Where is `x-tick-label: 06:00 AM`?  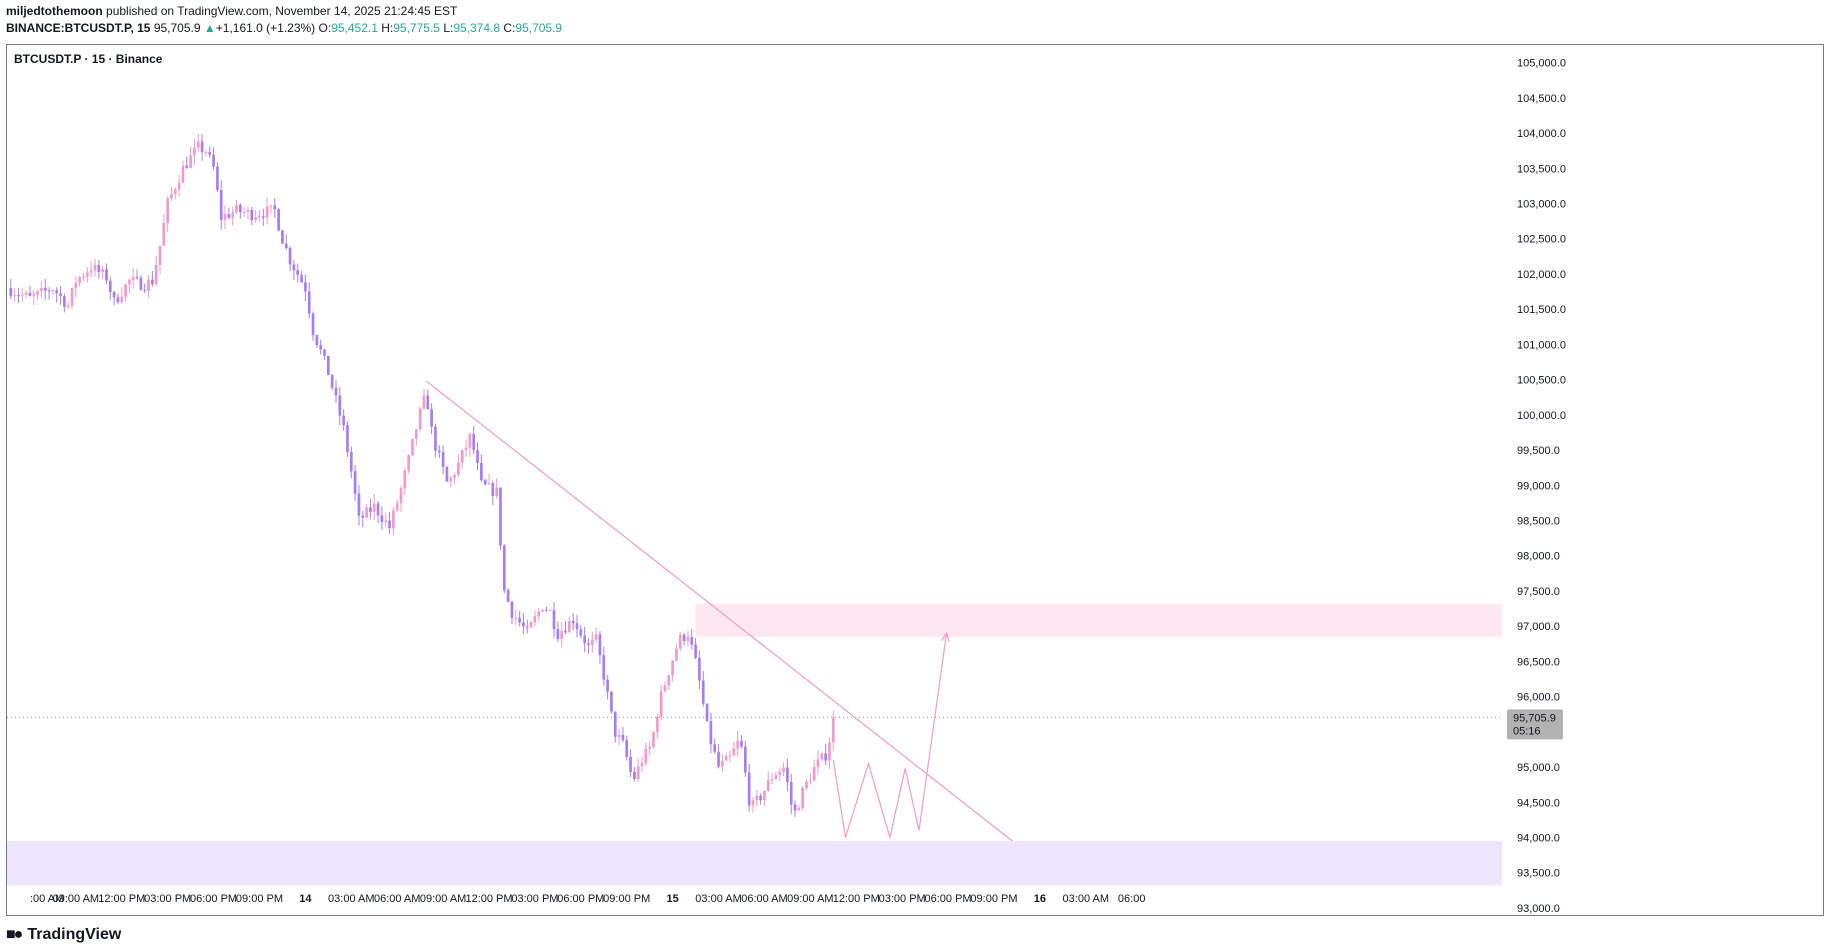 x-tick-label: 06:00 AM is located at coordinates (397, 899).